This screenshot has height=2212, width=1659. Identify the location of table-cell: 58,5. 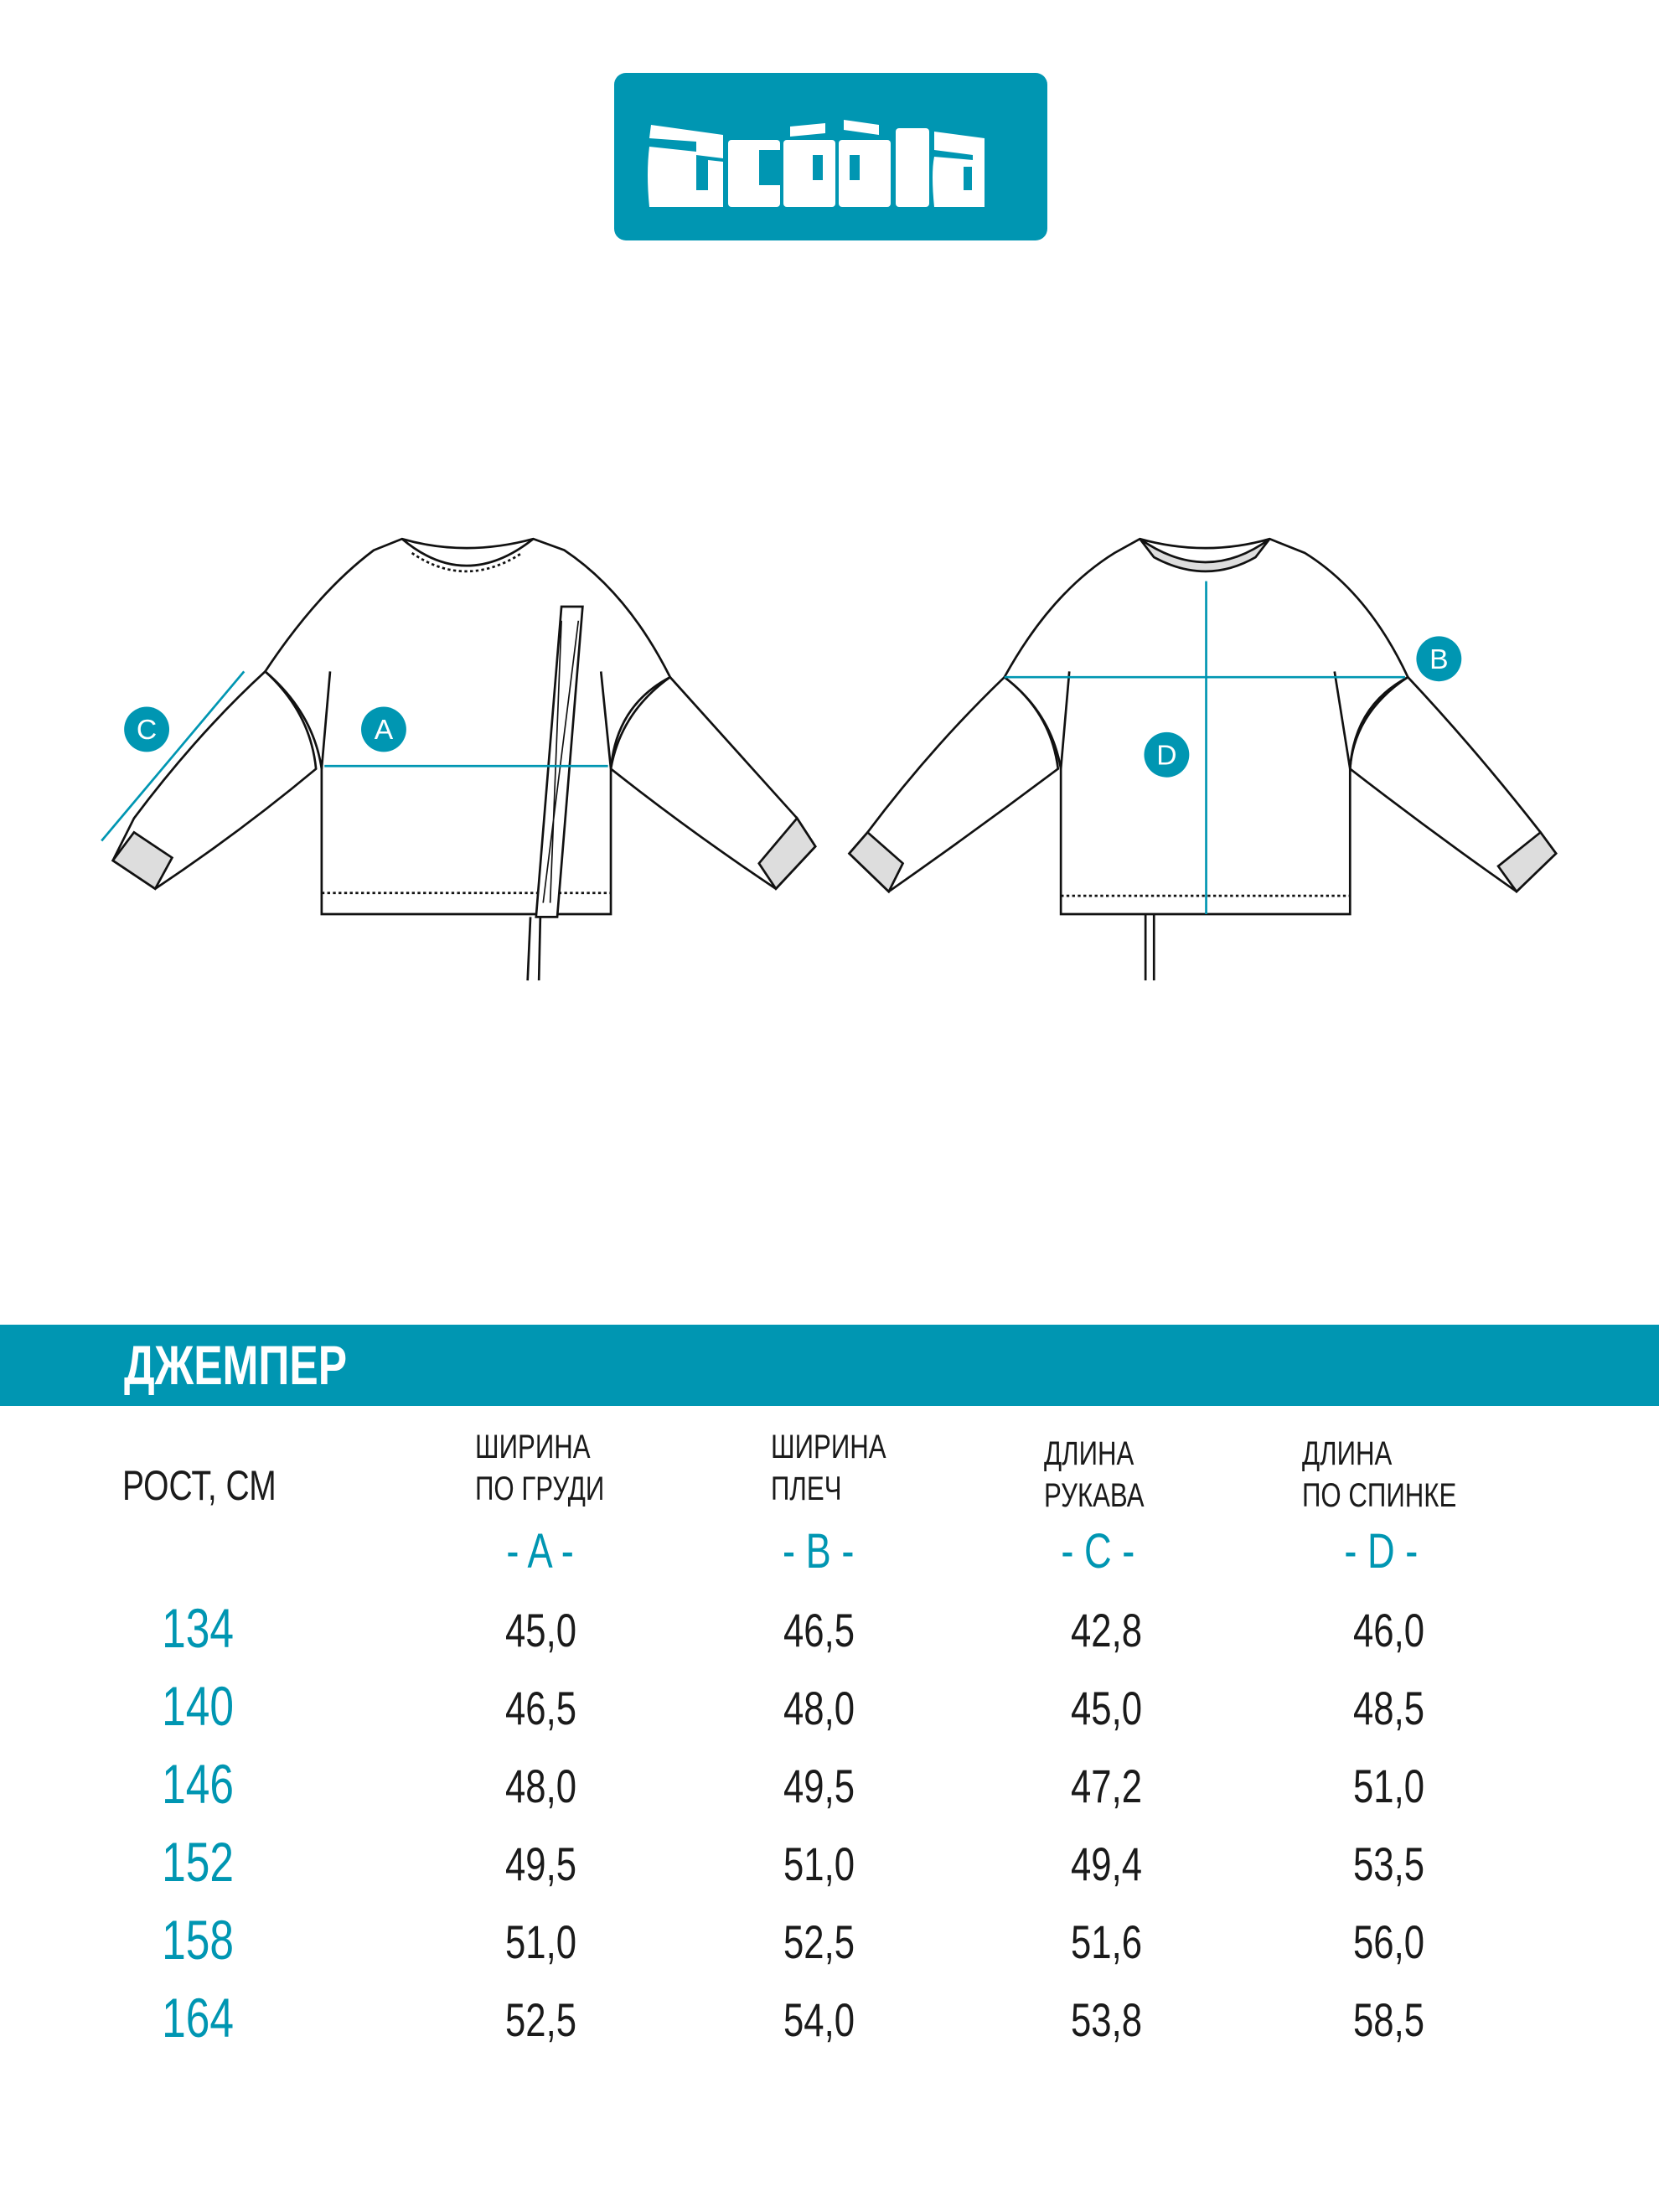
(1388, 2019).